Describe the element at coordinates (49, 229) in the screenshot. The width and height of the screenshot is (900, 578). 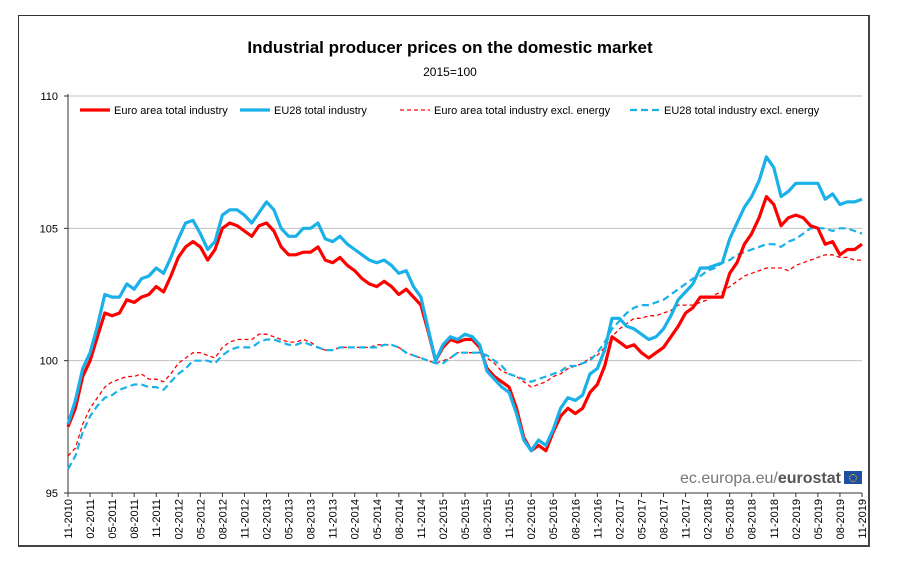
I see `y-tick-label: 105` at that location.